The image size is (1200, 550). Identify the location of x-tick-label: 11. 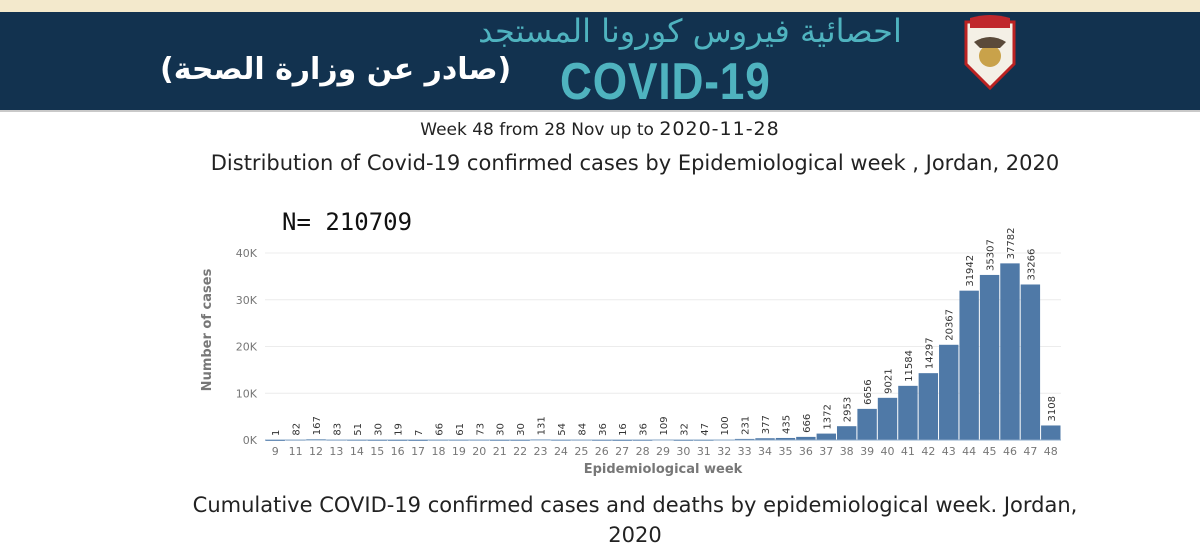
(296, 451).